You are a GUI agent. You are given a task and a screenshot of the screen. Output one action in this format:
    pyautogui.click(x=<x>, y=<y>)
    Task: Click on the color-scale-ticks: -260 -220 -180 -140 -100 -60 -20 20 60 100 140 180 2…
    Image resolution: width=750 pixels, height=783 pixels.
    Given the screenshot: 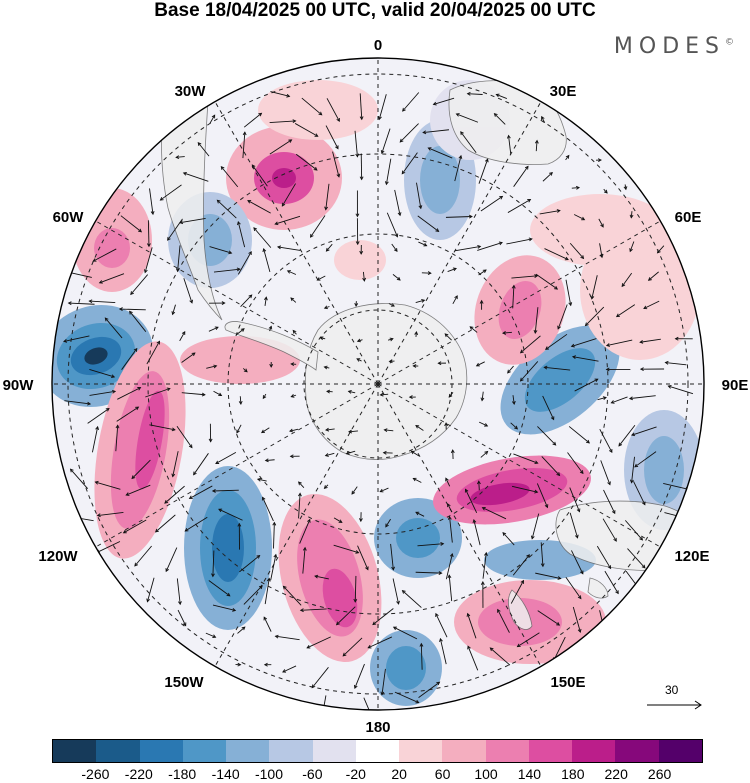 What is the action you would take?
    pyautogui.click(x=377, y=774)
    